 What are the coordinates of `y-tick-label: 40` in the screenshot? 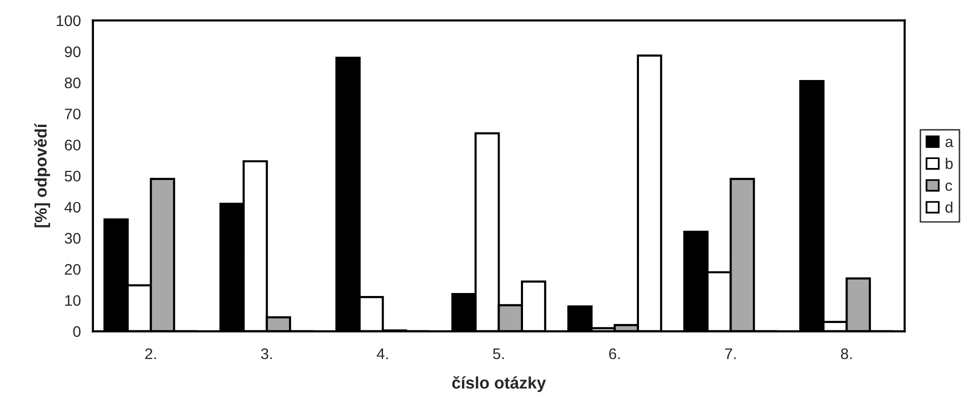 It's located at (72, 207).